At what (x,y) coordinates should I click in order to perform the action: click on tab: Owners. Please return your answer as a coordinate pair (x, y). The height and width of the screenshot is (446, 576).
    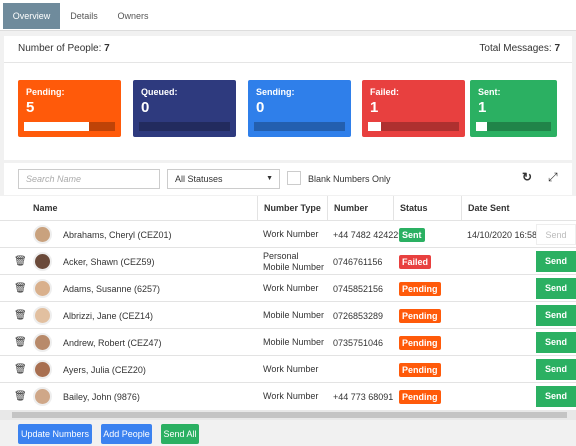
    Looking at the image, I should click on (133, 16).